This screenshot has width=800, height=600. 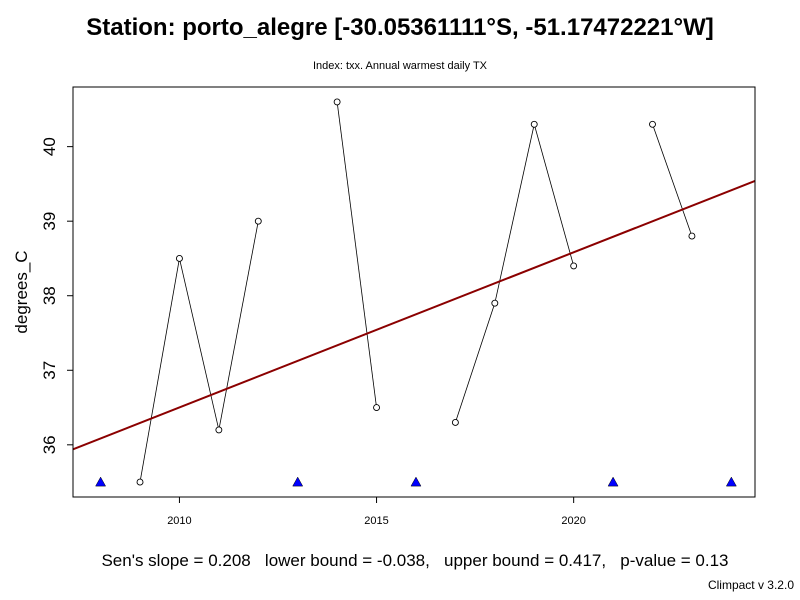 I want to click on chart-subtitle: Index: txx. Annual warmest daily TX, so click(x=400, y=66).